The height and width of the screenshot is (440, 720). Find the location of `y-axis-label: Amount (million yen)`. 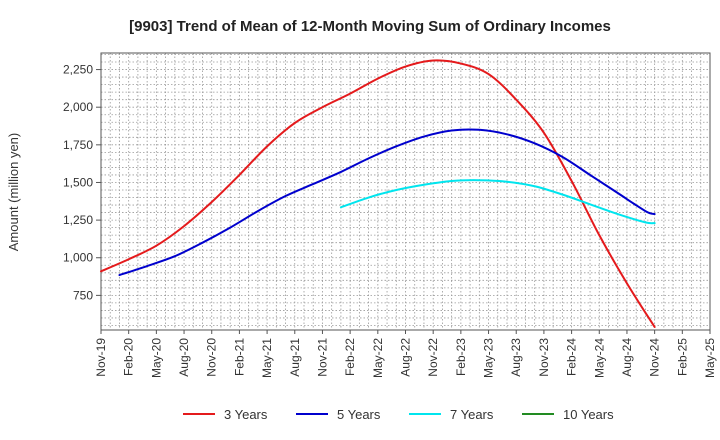

y-axis-label: Amount (million yen) is located at coordinates (13, 192).